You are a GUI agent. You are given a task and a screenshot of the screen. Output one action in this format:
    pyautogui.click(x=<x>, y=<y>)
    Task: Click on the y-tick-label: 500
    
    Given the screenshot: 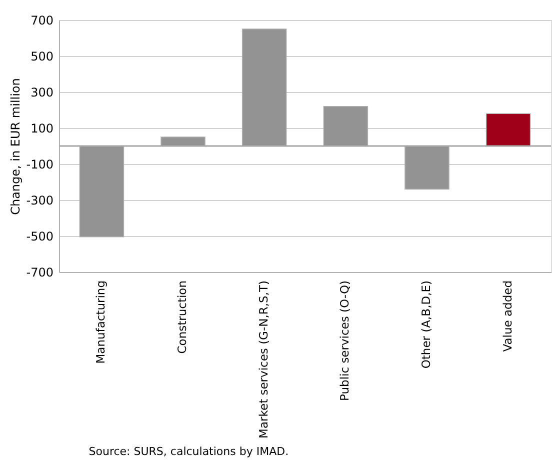 What is the action you would take?
    pyautogui.click(x=42, y=57)
    